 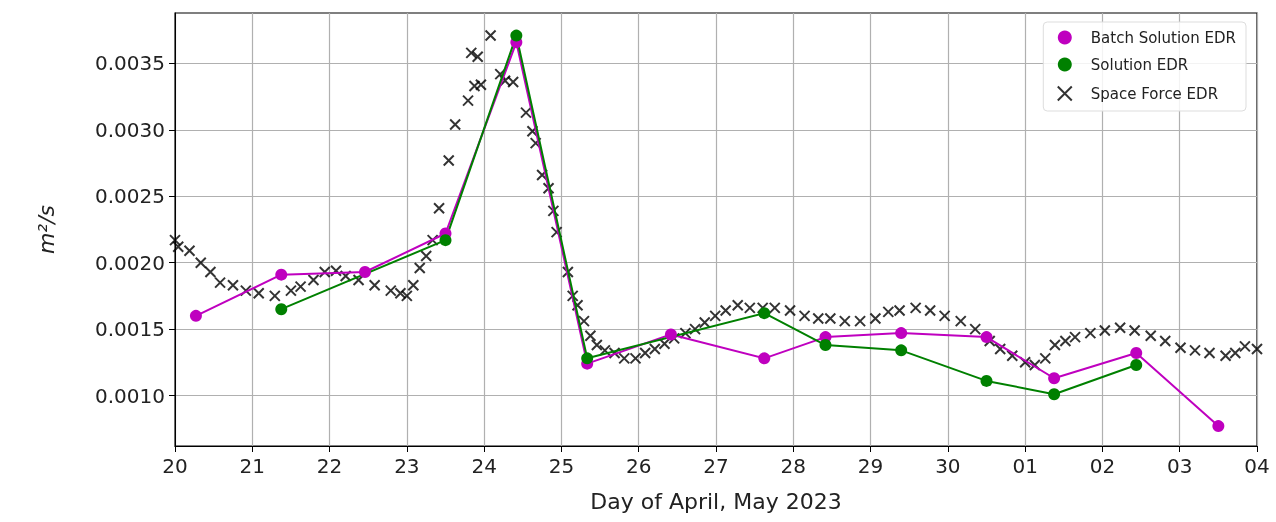 What do you see at coordinates (1179, 466) in the screenshot?
I see `x-tick-label: 03` at bounding box center [1179, 466].